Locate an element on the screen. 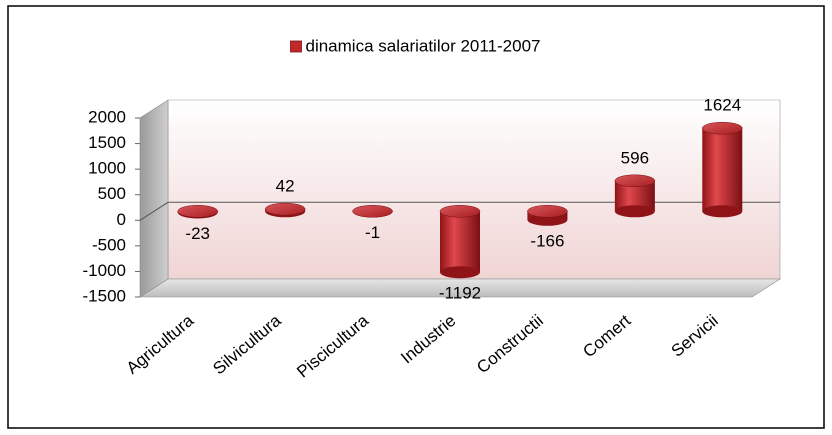 The image size is (832, 435). y-tick-label: 0 is located at coordinates (121, 219).